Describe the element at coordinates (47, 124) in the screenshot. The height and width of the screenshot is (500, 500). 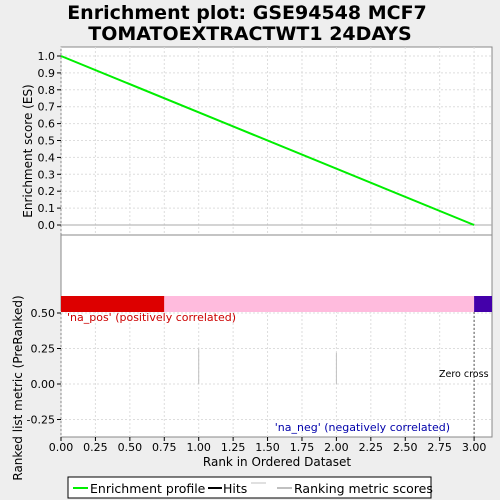
I see `es-y-tick-label: 0.6` at that location.